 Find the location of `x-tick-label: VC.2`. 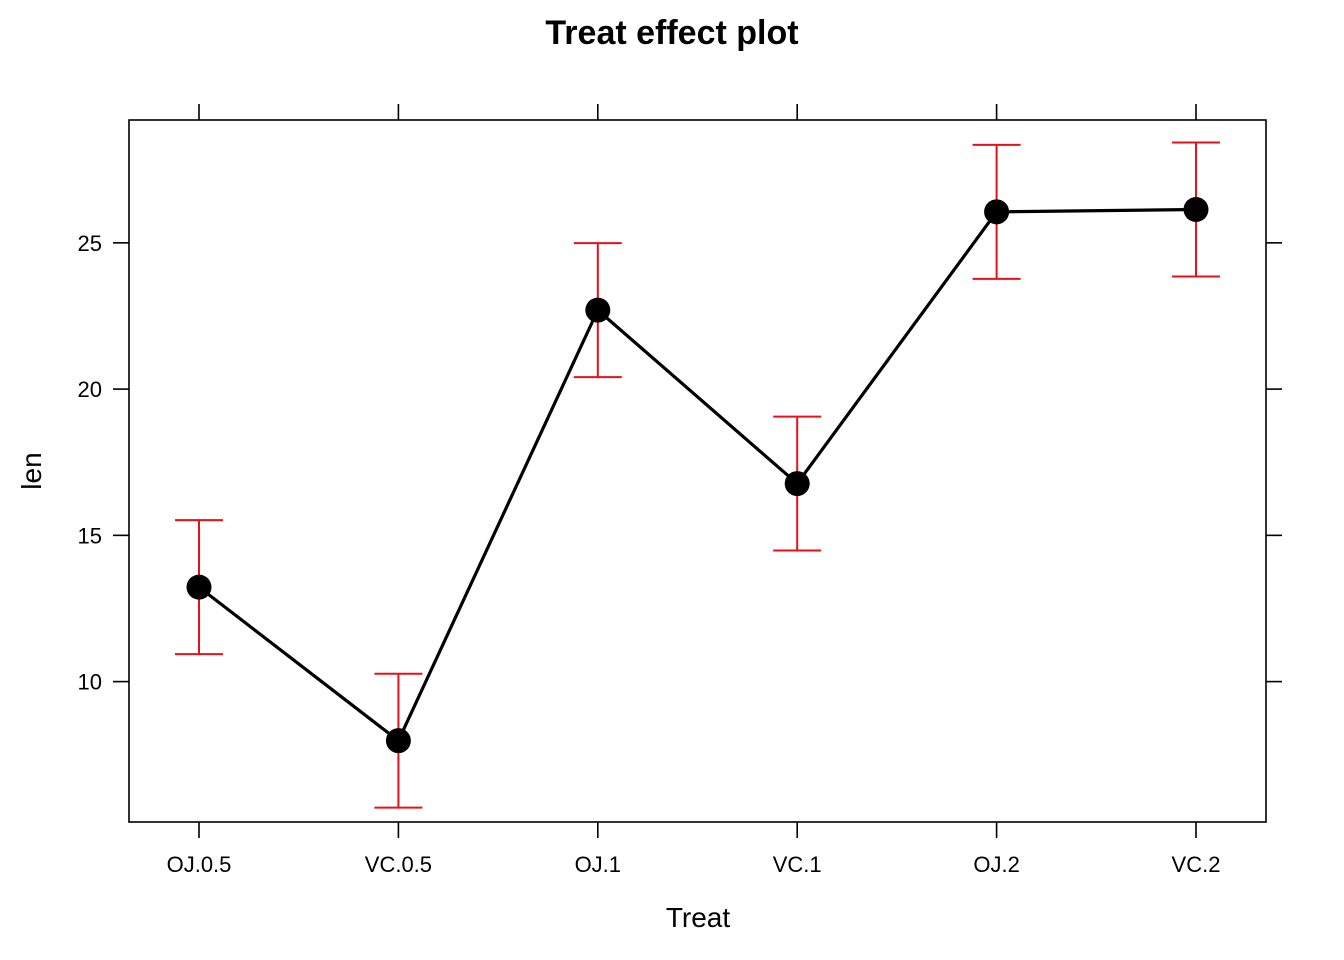

x-tick-label: VC.2 is located at coordinates (1196, 864).